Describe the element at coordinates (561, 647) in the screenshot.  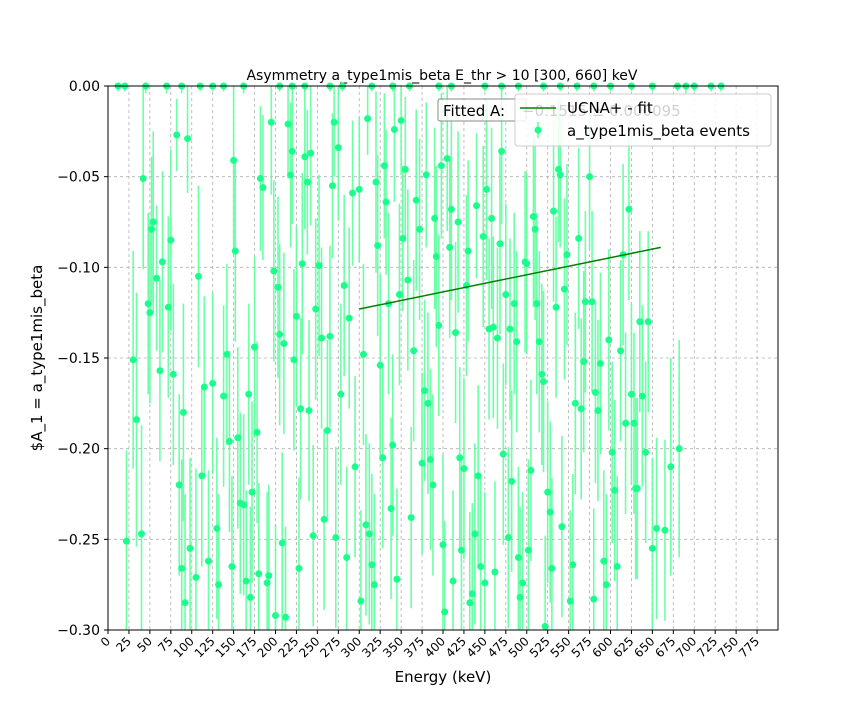
I see `x-tick-label: 550` at that location.